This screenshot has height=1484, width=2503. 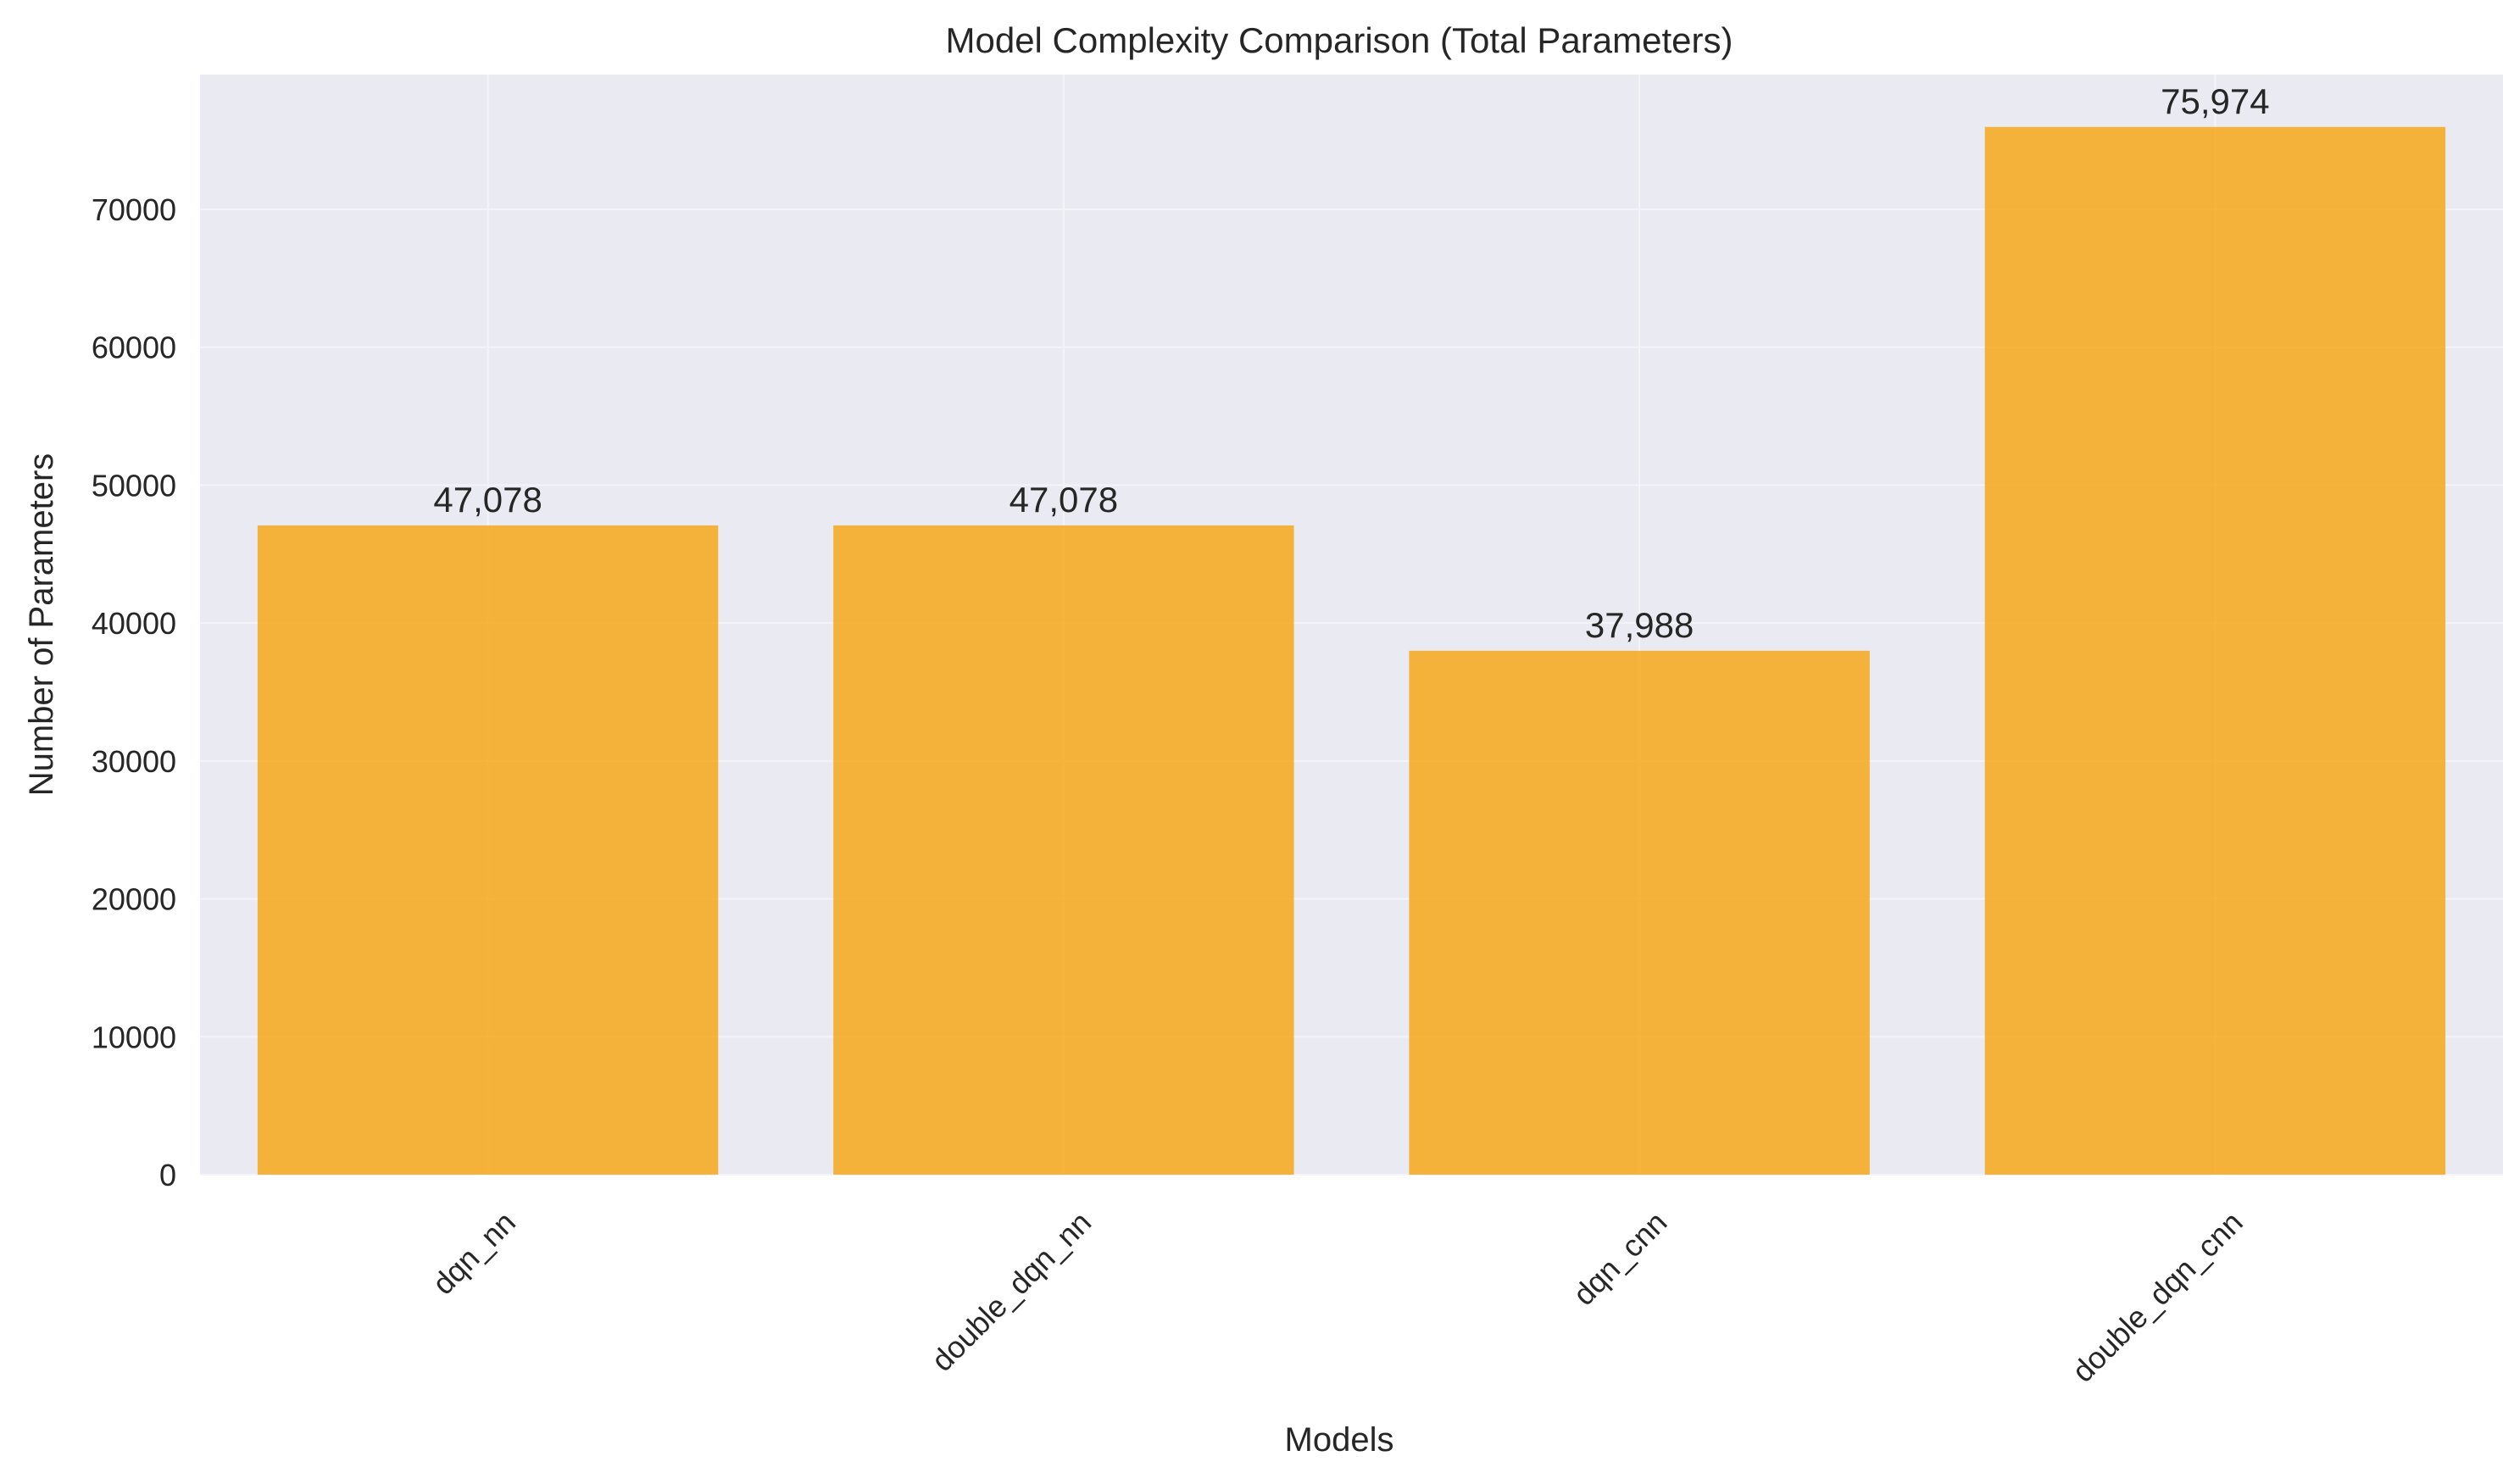 I want to click on y-tick-labels: 0 10000 20000 30000 40000 50000 60000 70000, so click(x=134, y=692).